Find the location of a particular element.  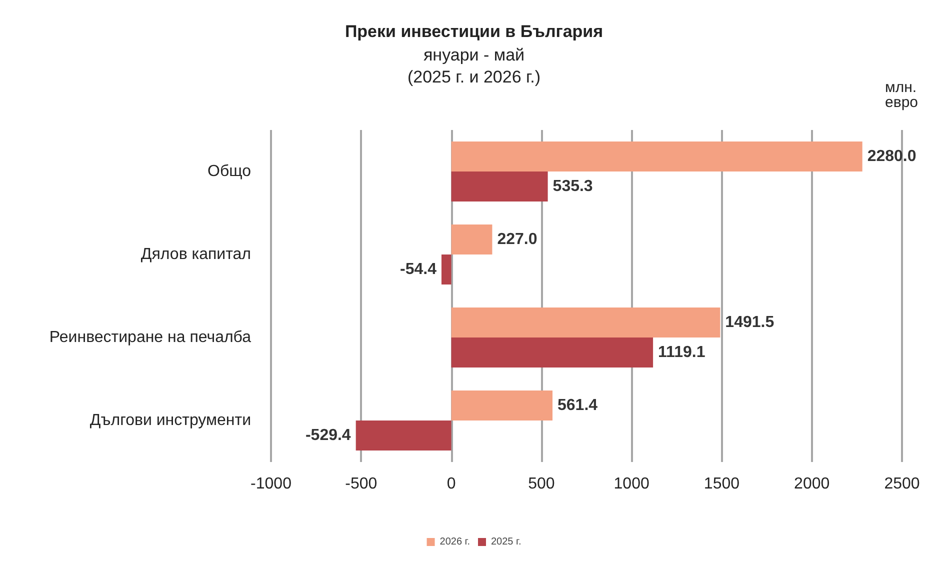

x-tick-label: 2500 is located at coordinates (902, 484).